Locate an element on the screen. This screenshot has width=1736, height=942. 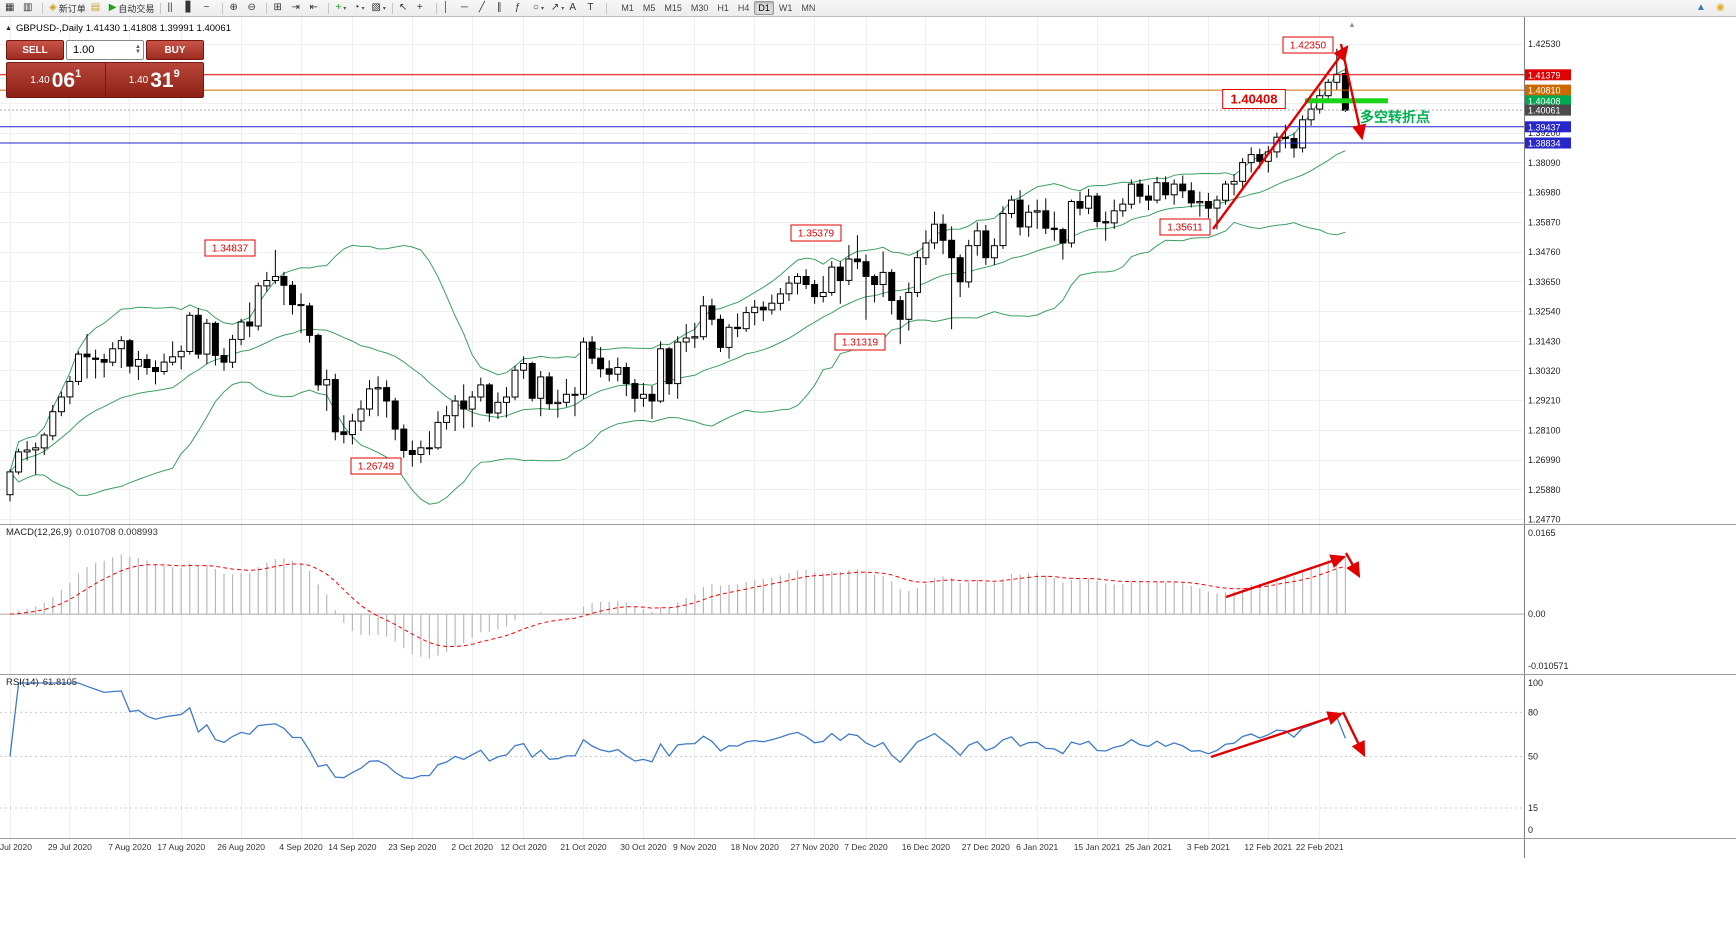
buy-price-display: 1.40 31 9 is located at coordinates (155, 80).